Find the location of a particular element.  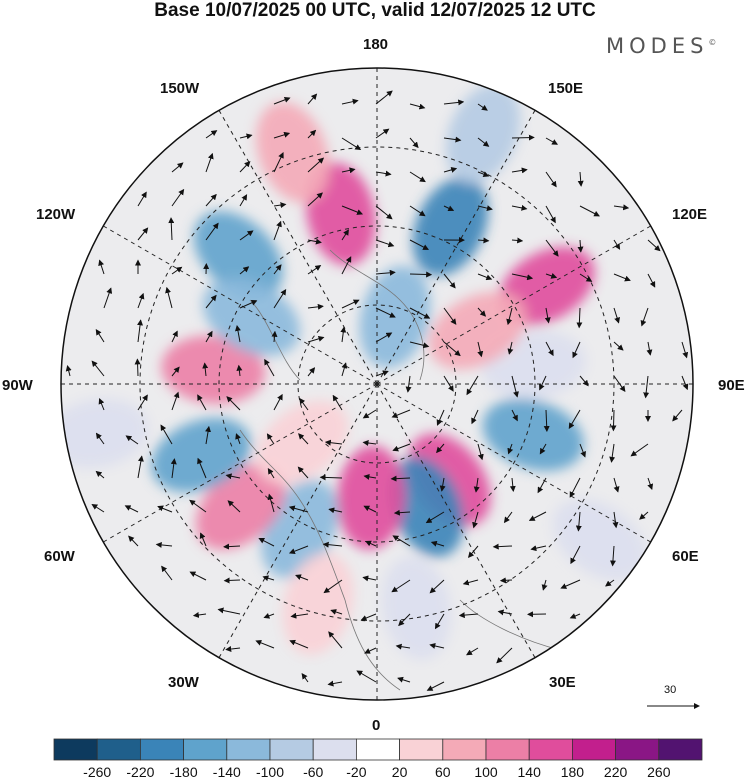

label-90e: 90E is located at coordinates (731, 385).